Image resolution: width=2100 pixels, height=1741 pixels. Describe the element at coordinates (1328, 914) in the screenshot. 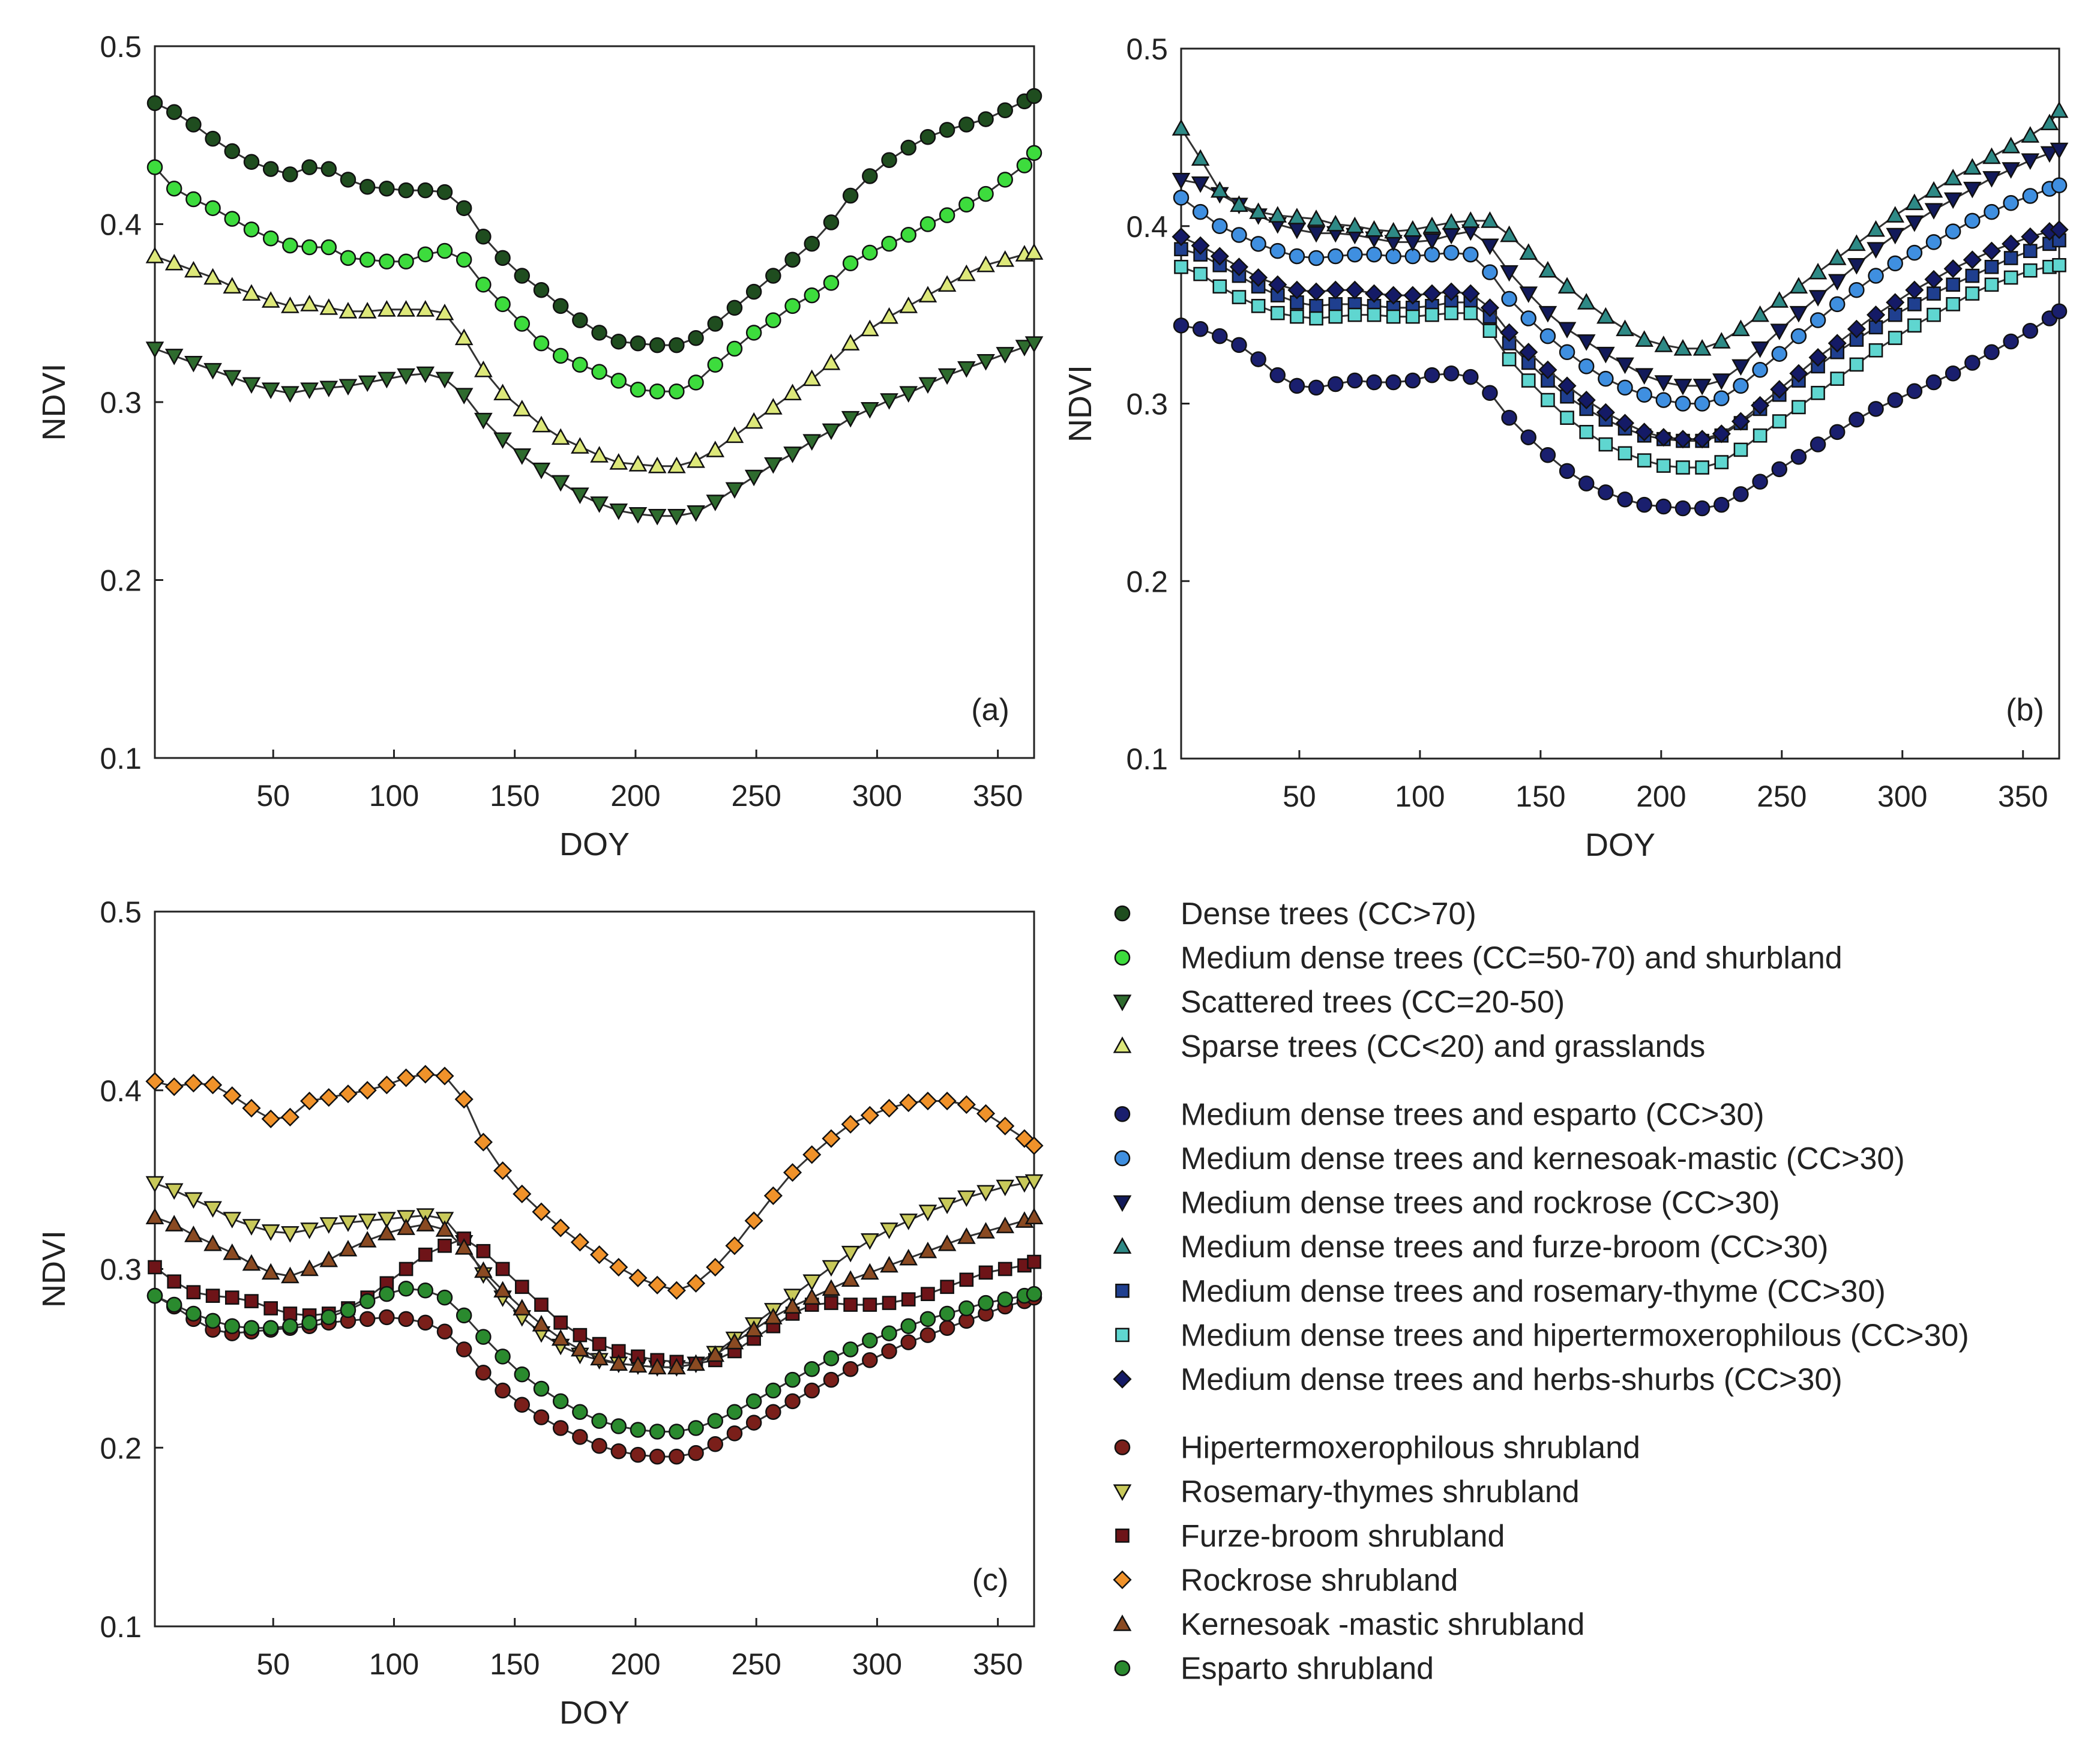

I see `legend-label: Dense trees (CC>70)` at that location.